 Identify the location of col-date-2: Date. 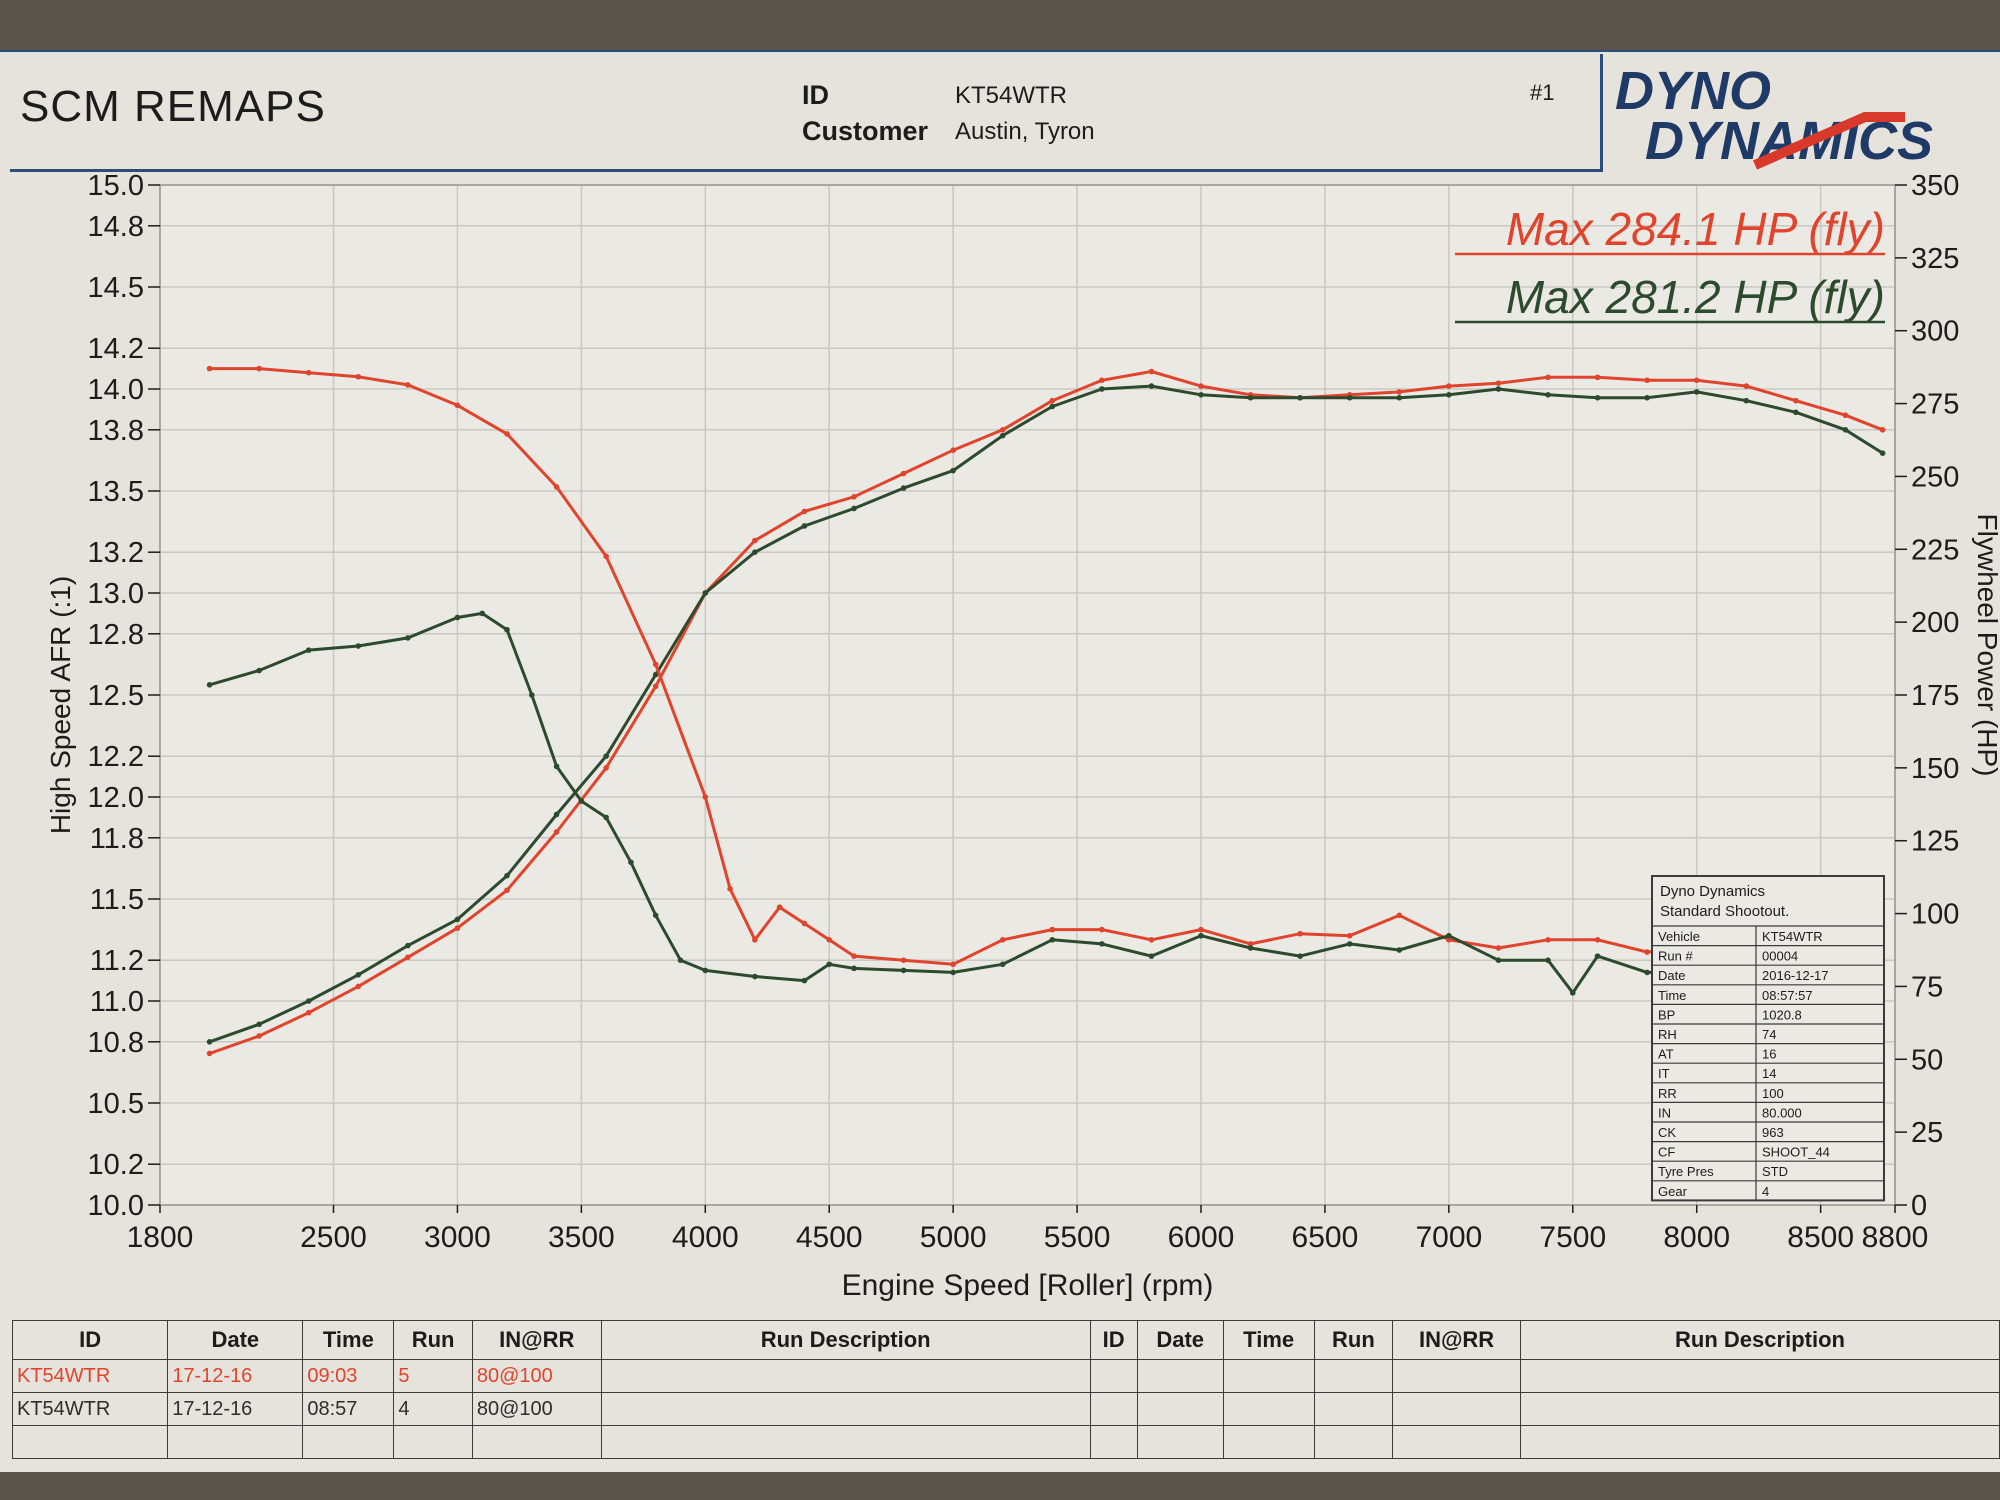
(1180, 1340).